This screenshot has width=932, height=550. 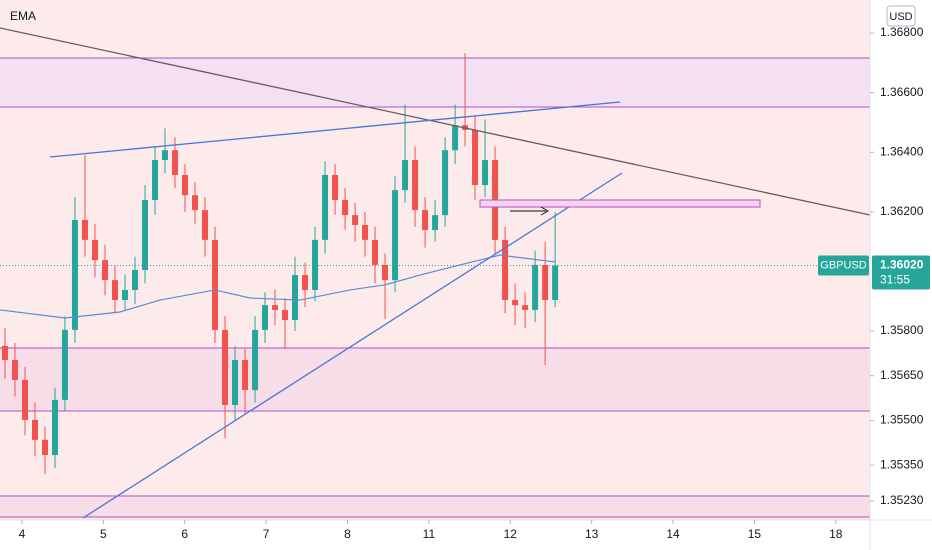 I want to click on x-tick-label: 11, so click(x=429, y=534).